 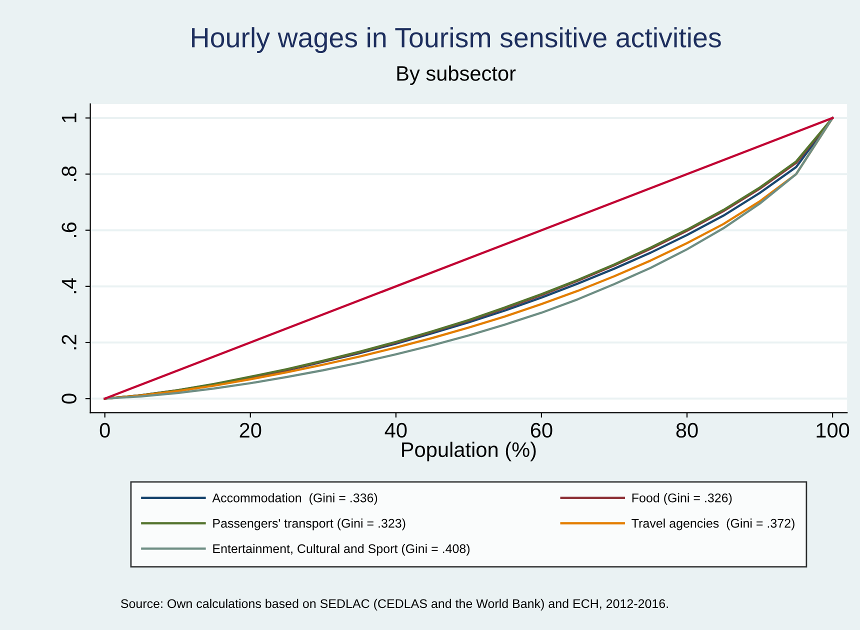 I want to click on legend-label: Food (Gini = .326), so click(x=682, y=499).